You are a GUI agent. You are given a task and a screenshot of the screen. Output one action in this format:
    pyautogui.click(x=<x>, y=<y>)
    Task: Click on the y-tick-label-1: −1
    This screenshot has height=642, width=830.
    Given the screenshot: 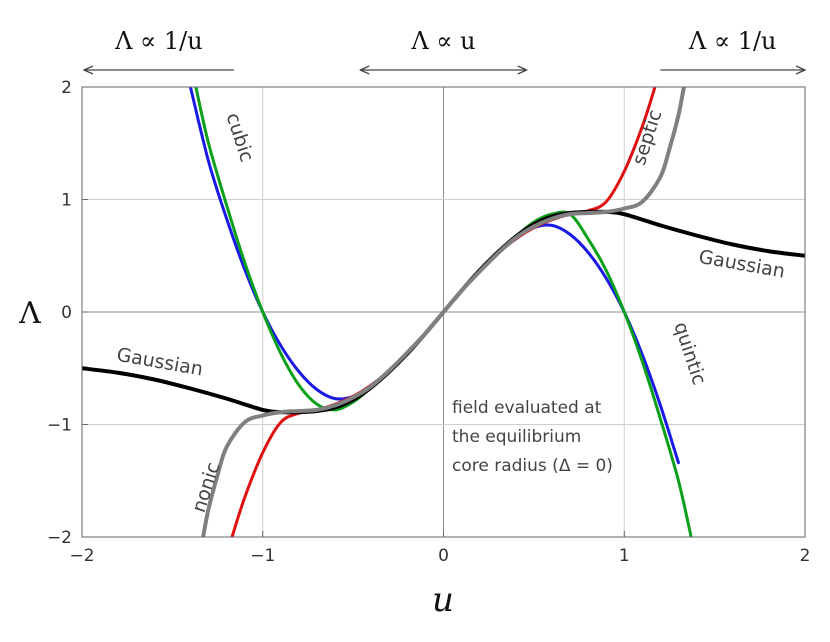 What is the action you would take?
    pyautogui.click(x=59, y=426)
    